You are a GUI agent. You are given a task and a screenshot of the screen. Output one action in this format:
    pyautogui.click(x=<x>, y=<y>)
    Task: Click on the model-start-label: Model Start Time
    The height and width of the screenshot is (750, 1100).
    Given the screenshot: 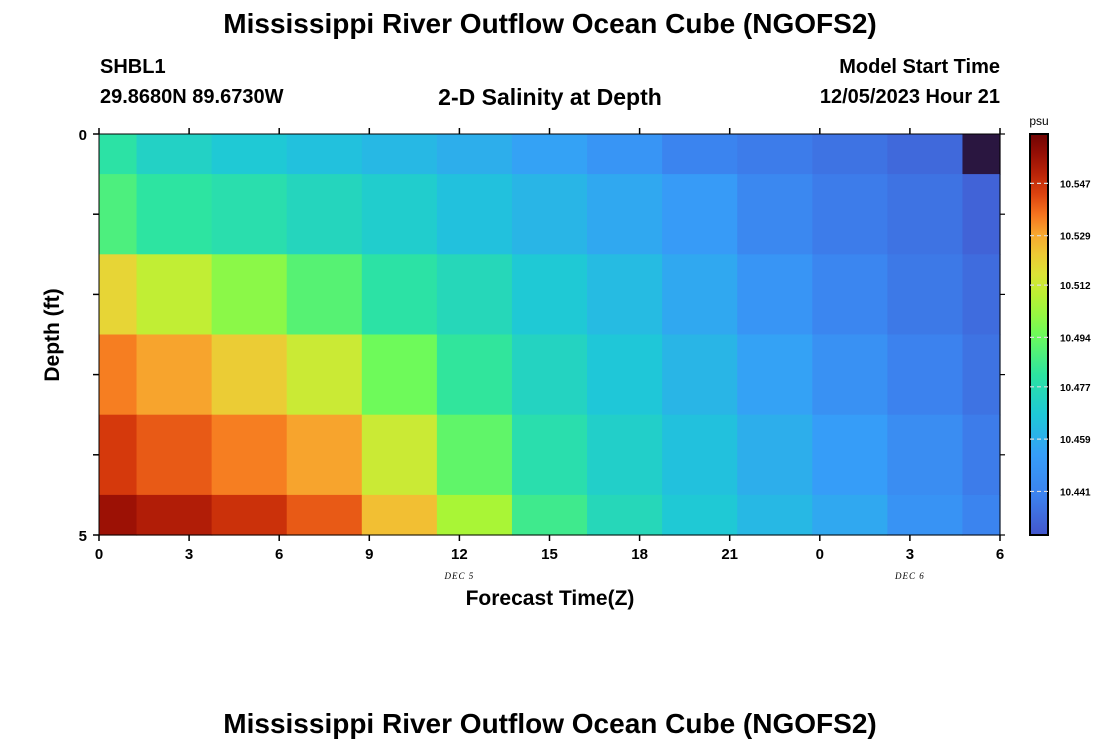 What is the action you would take?
    pyautogui.click(x=919, y=67)
    